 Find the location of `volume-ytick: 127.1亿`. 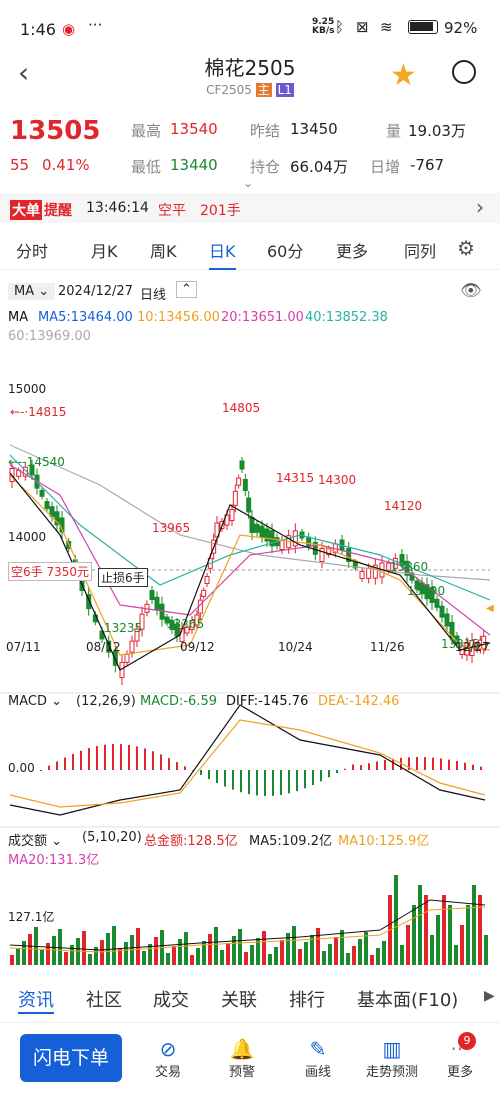

volume-ytick: 127.1亿 is located at coordinates (31, 917).